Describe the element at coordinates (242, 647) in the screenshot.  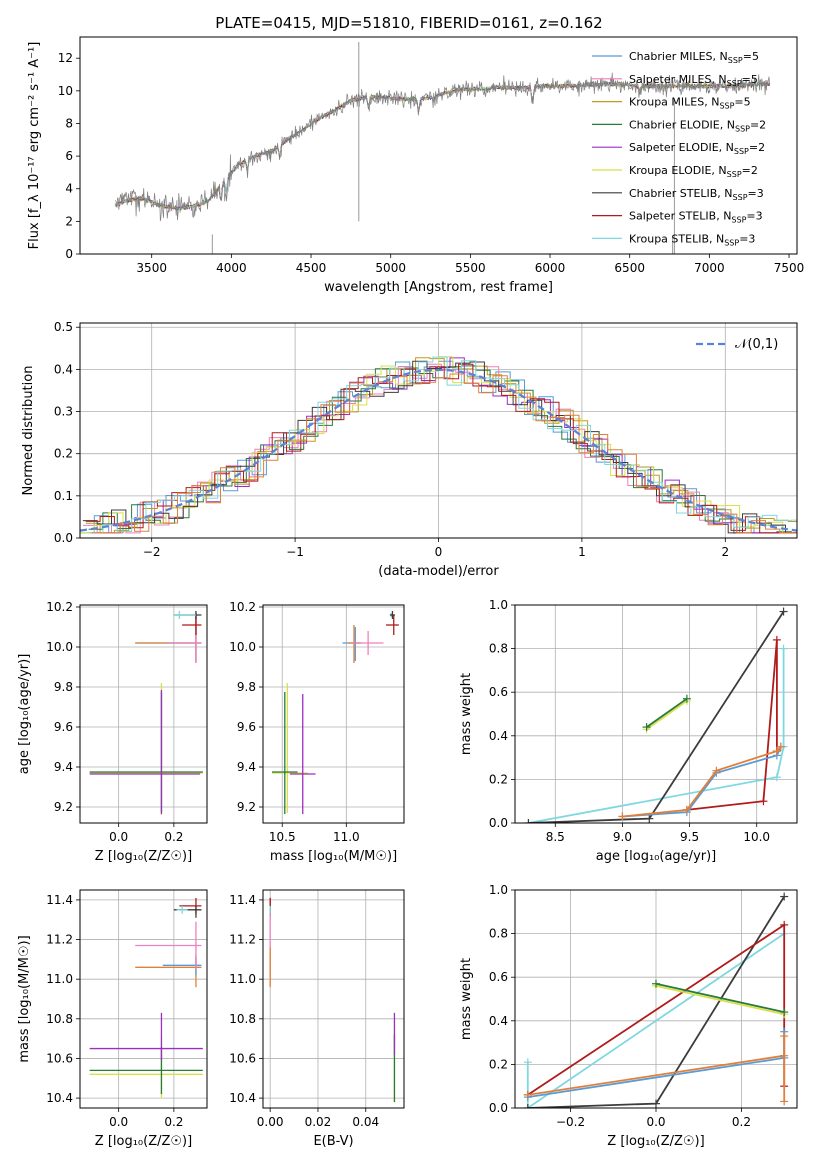
I see `y-tick-label: 10.0` at that location.